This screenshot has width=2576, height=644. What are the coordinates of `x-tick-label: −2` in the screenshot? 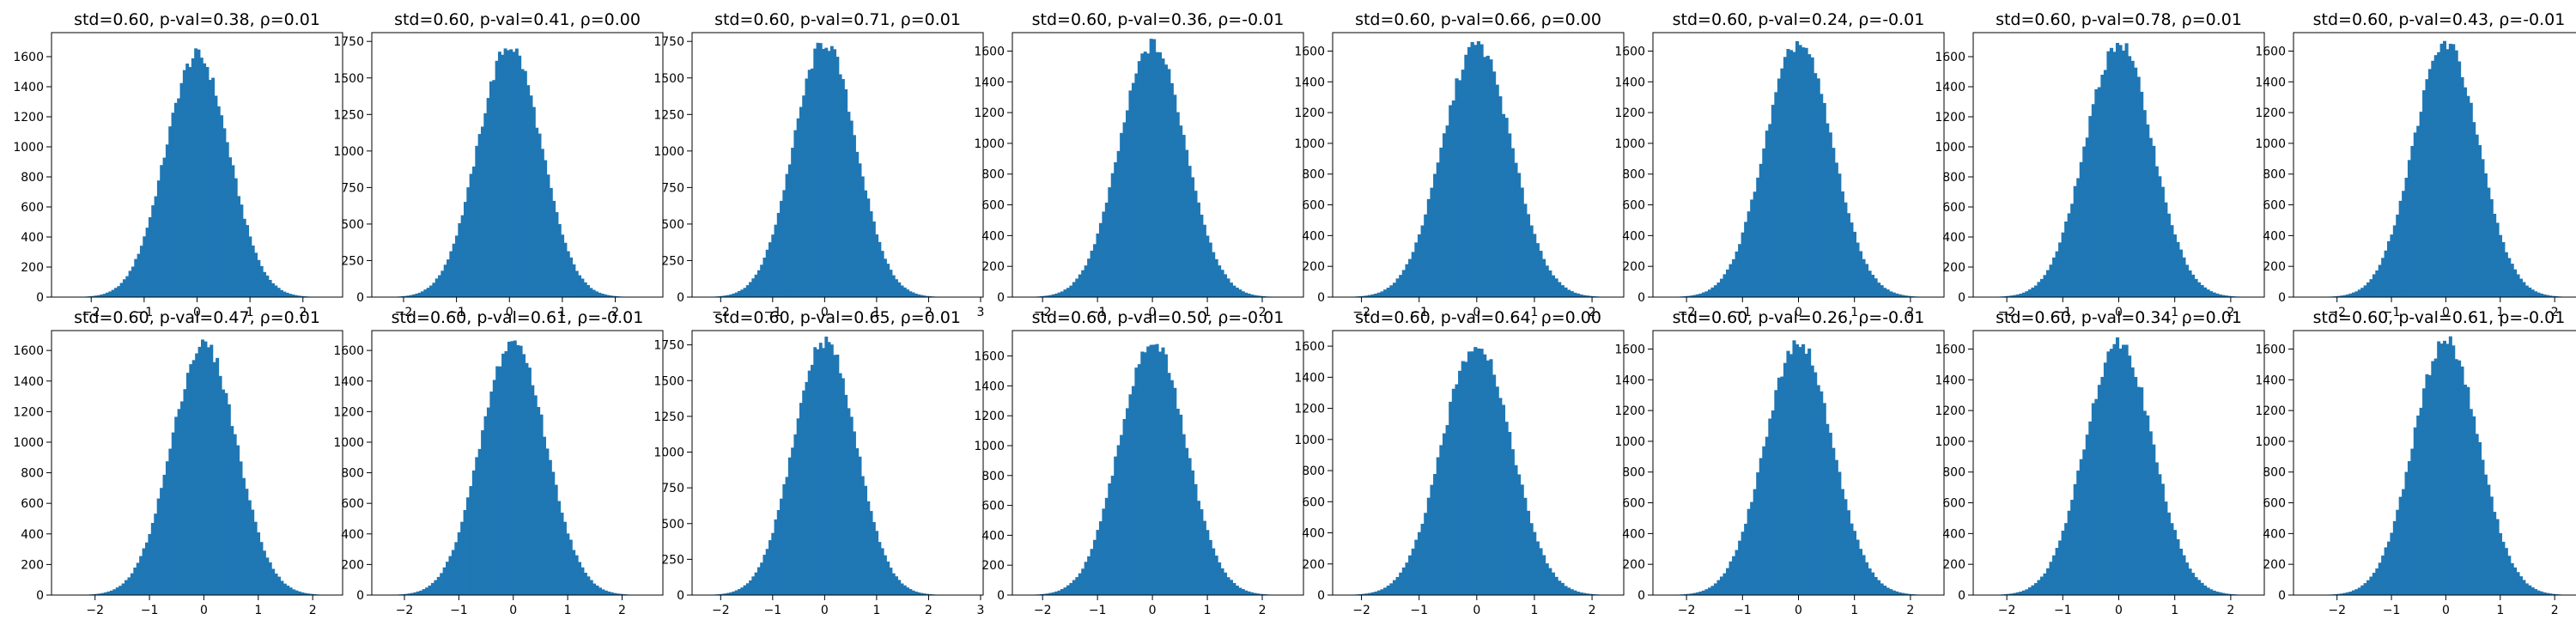 It's located at (2337, 610).